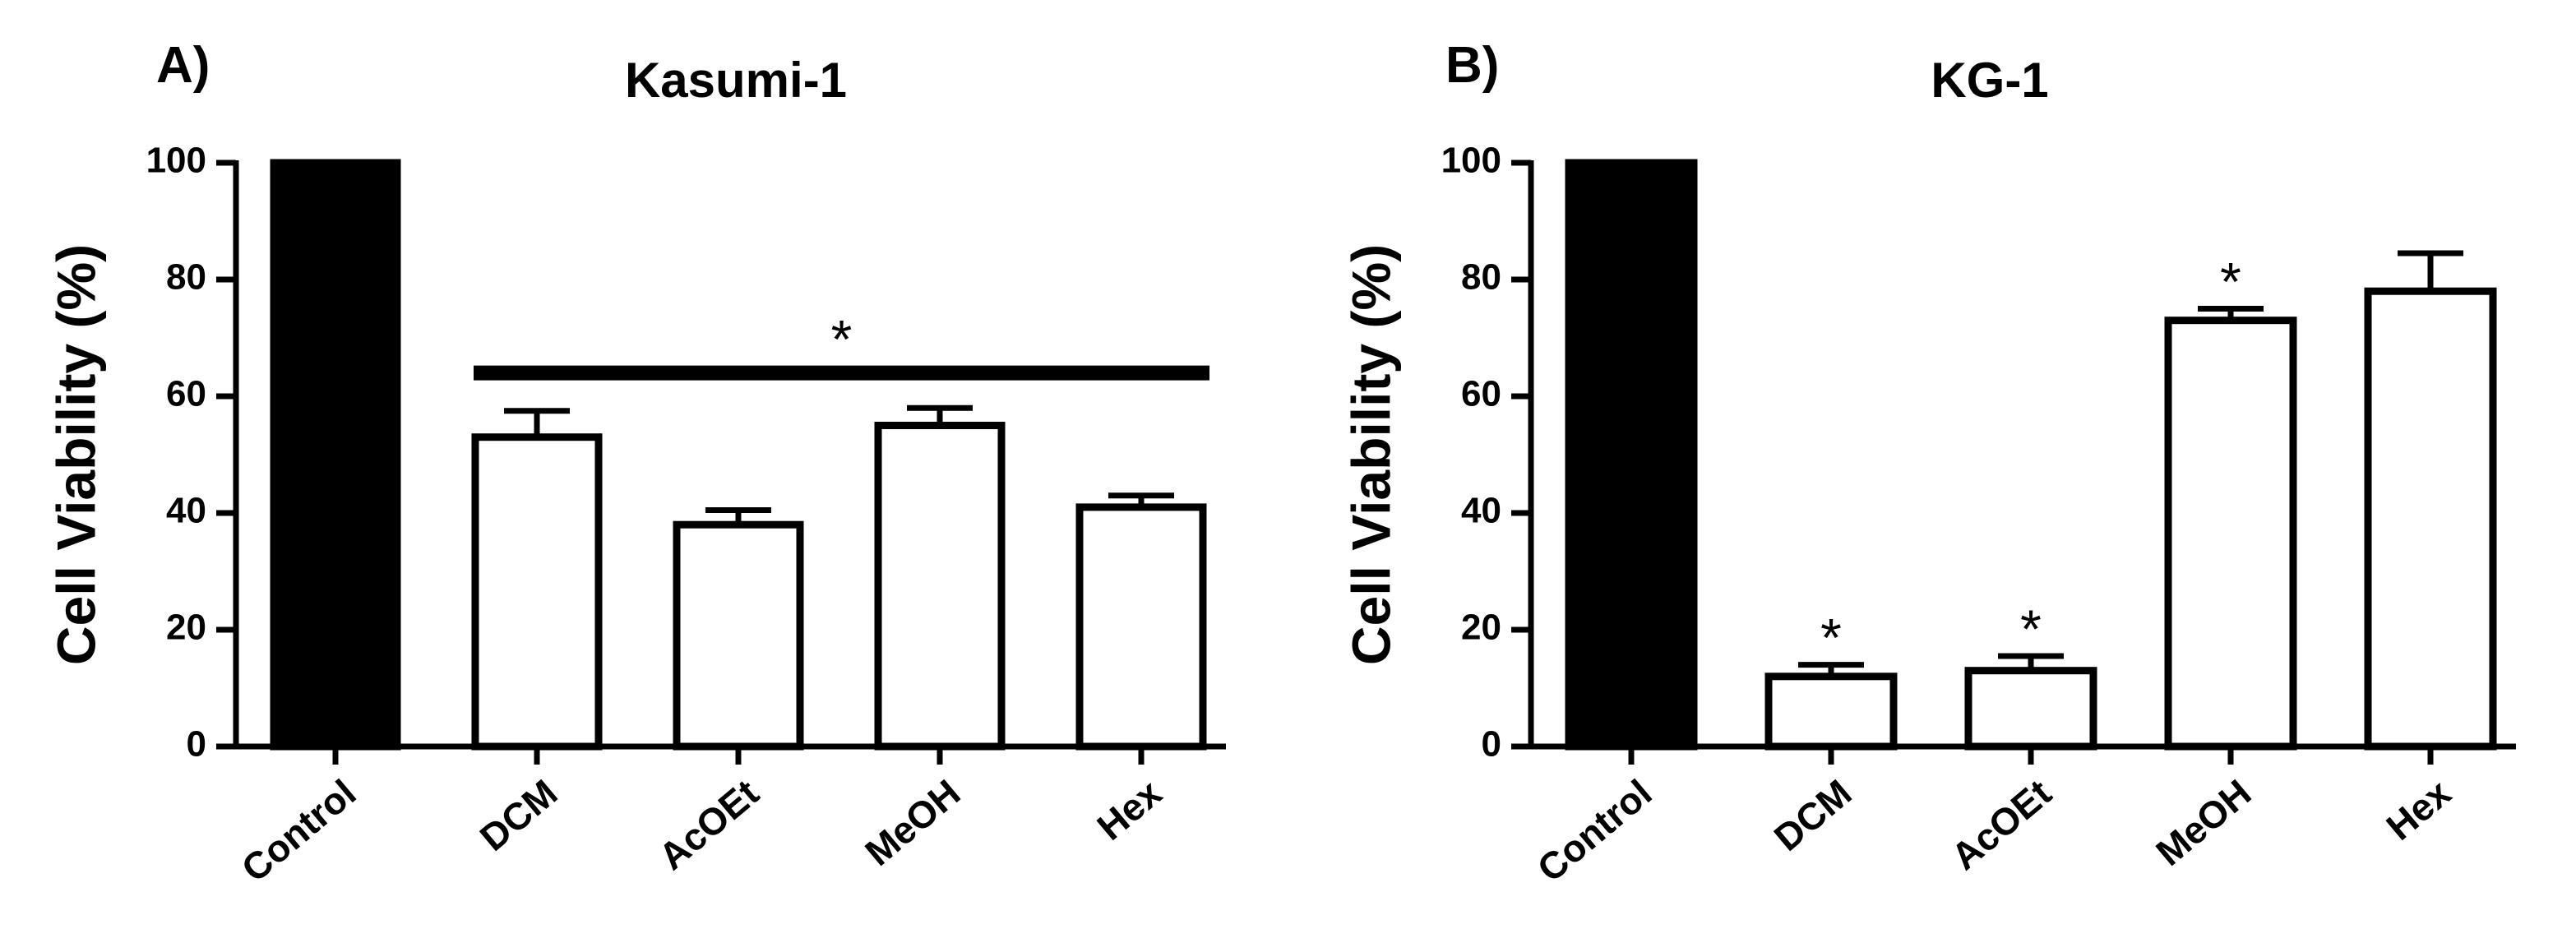  What do you see at coordinates (1989, 80) in the screenshot?
I see `chart-title: KG-1` at bounding box center [1989, 80].